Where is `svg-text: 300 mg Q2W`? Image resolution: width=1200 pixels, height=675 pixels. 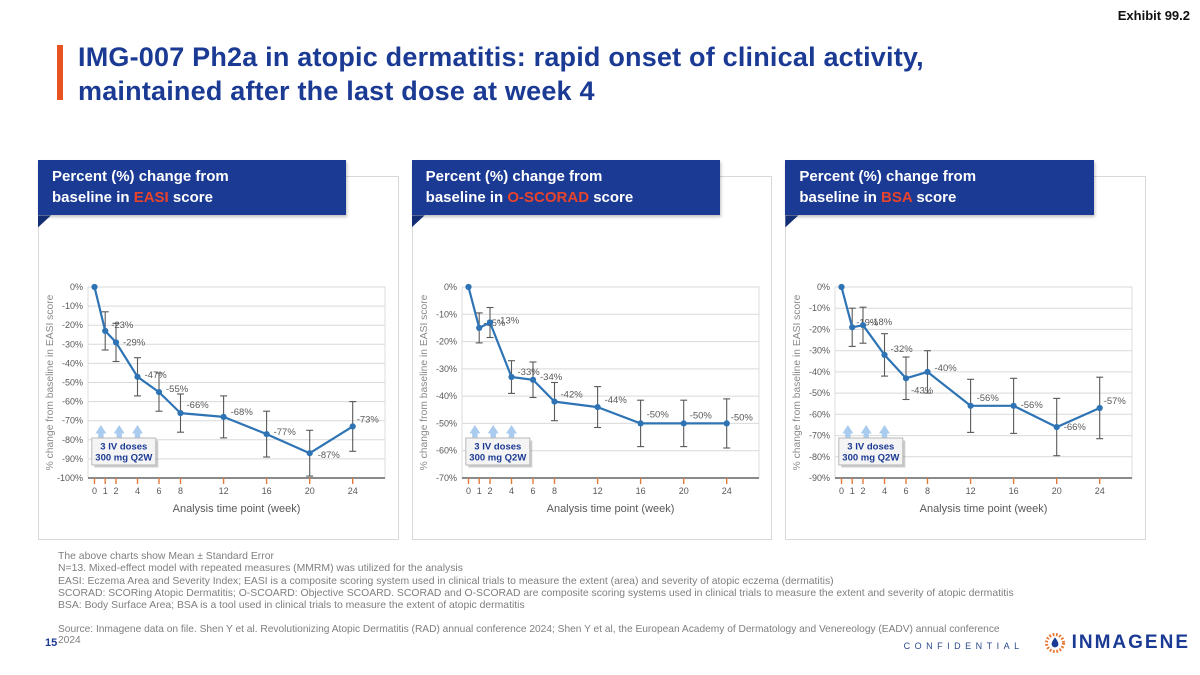
svg-text: 300 mg Q2W is located at coordinates (123, 458).